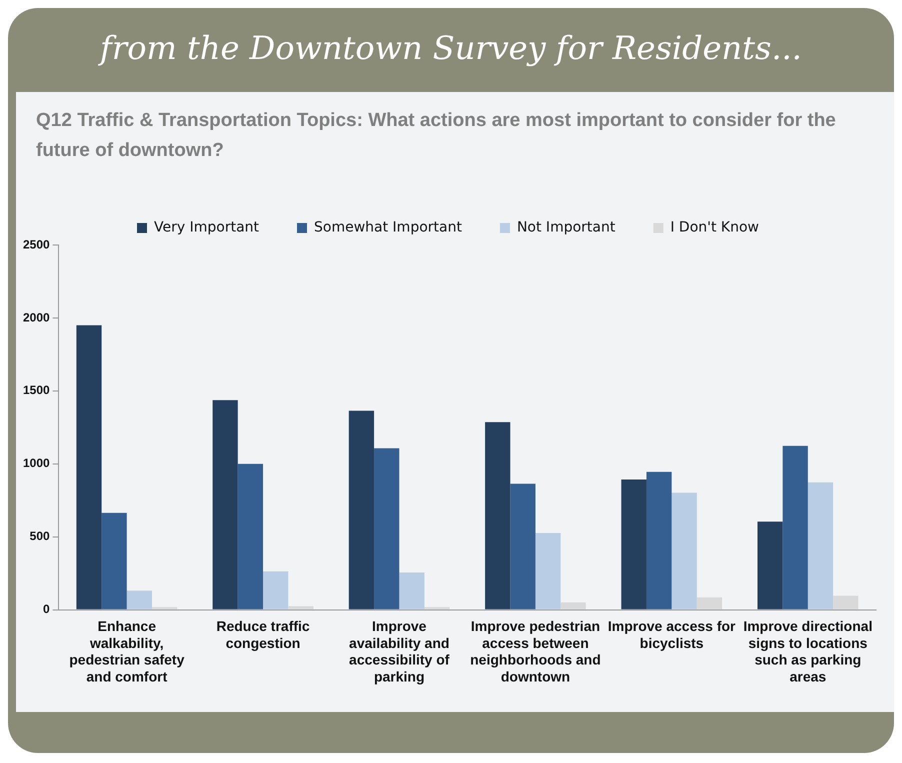 This screenshot has height=763, width=902. Describe the element at coordinates (263, 634) in the screenshot. I see `x-tick-label: Reduce traffic congestion` at that location.